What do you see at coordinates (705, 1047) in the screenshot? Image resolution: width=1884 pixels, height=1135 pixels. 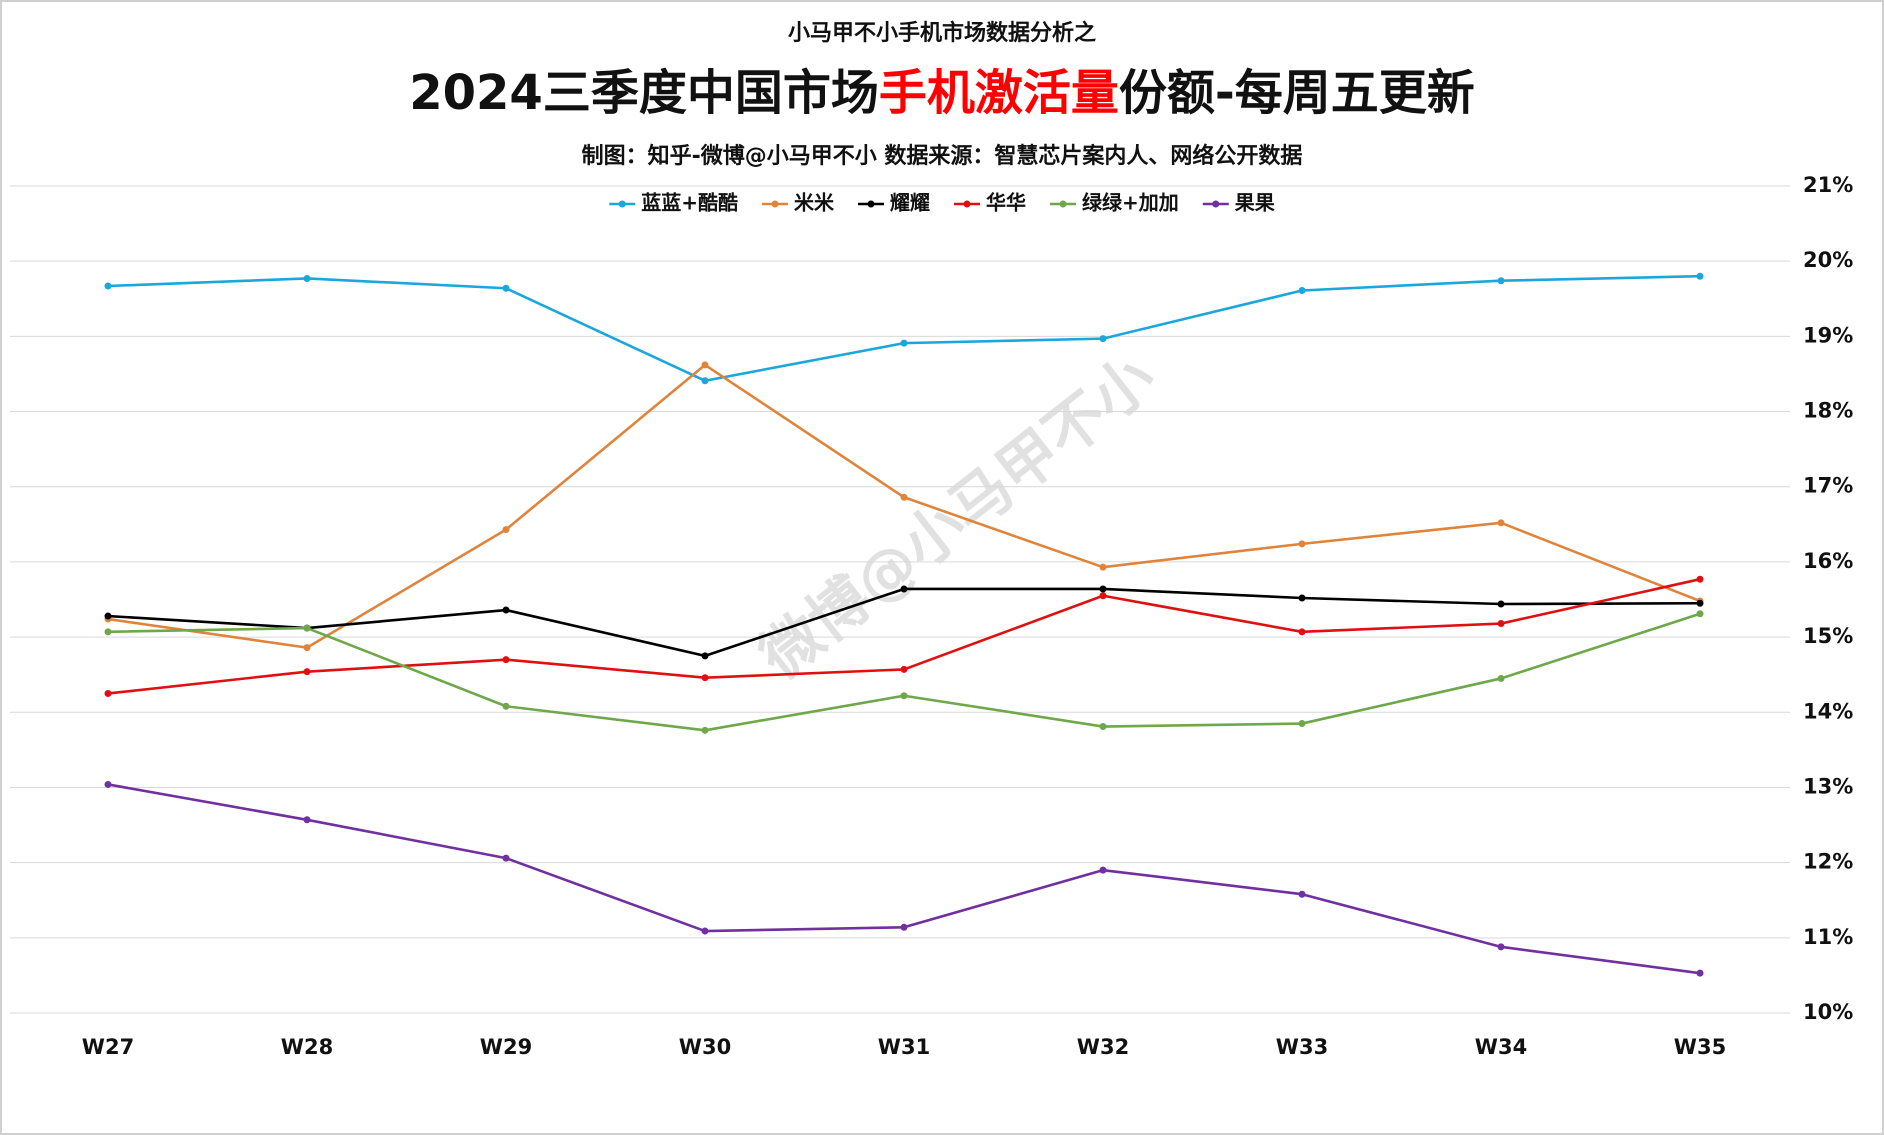 I see `x-tick-label: W30` at bounding box center [705, 1047].